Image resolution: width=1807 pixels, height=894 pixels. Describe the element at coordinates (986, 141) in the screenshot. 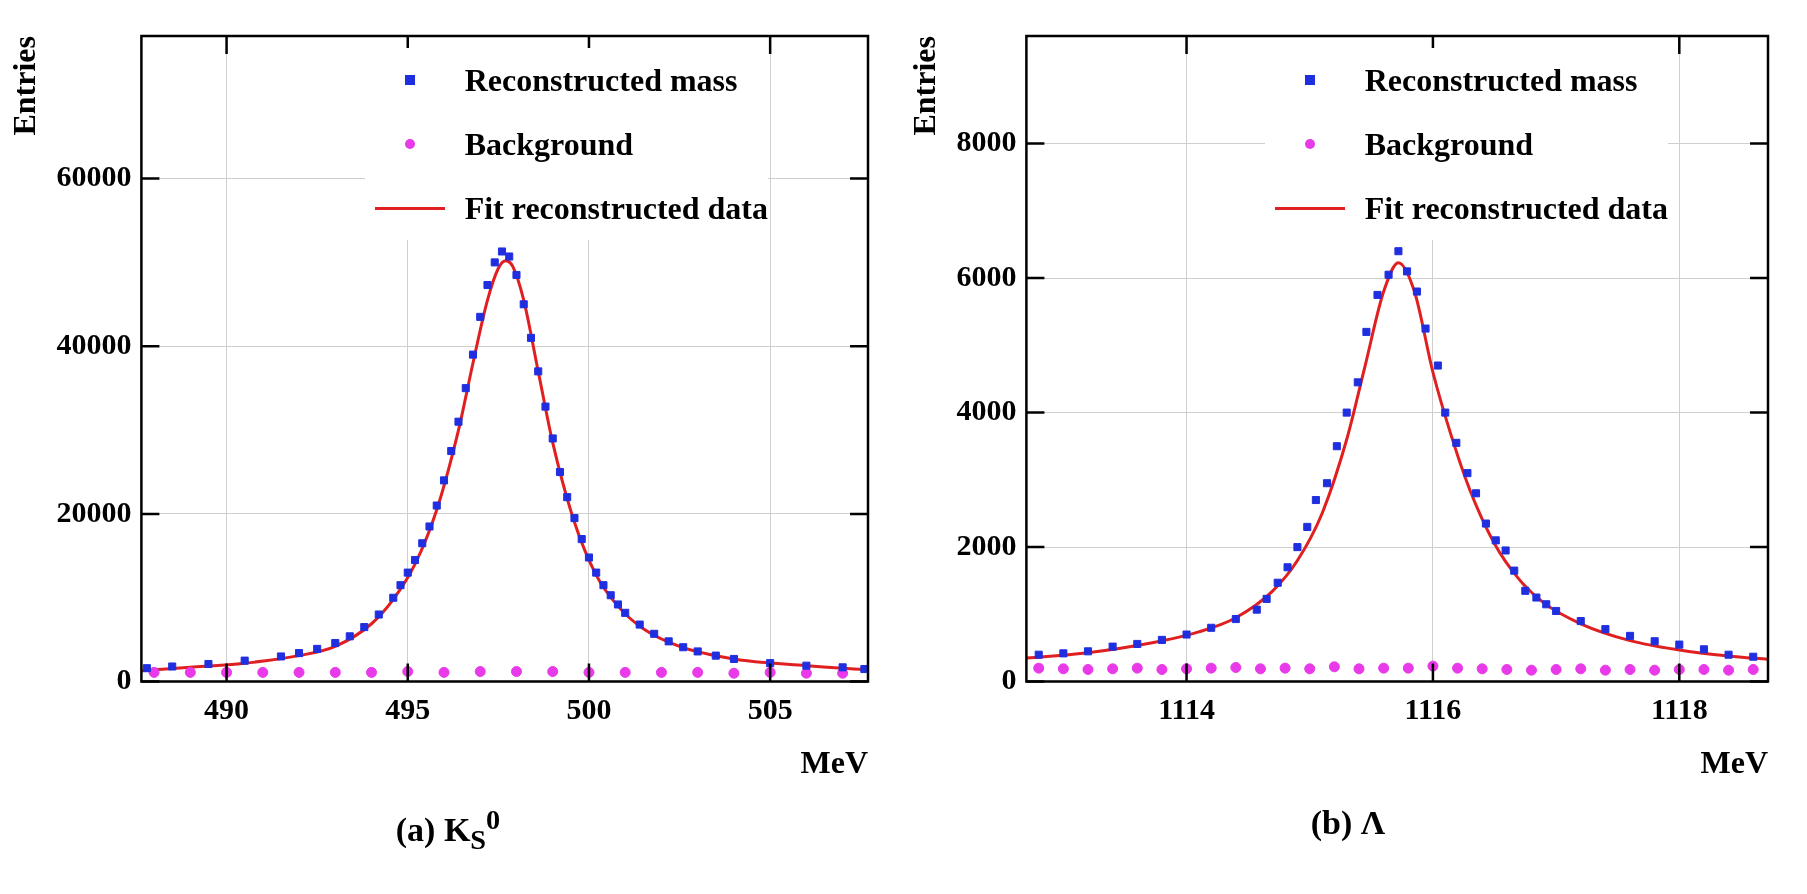

I see `y-tick-label: 8000` at that location.